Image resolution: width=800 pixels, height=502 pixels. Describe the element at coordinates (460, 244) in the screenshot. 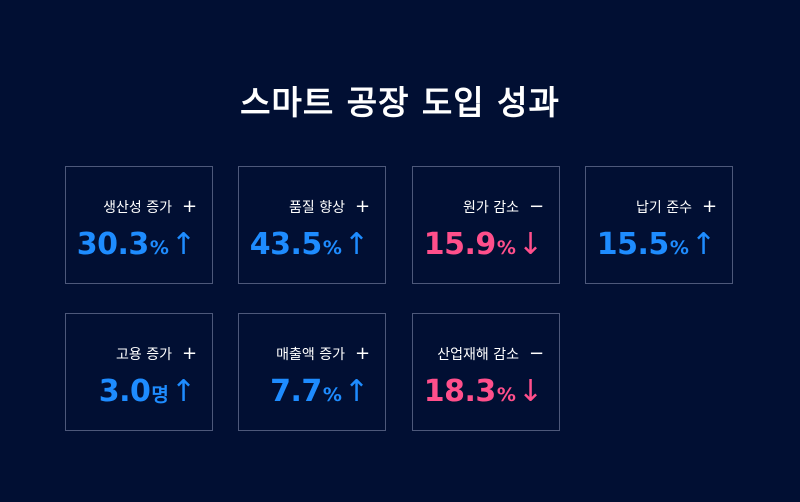

I see `metric-value: 15.9` at that location.